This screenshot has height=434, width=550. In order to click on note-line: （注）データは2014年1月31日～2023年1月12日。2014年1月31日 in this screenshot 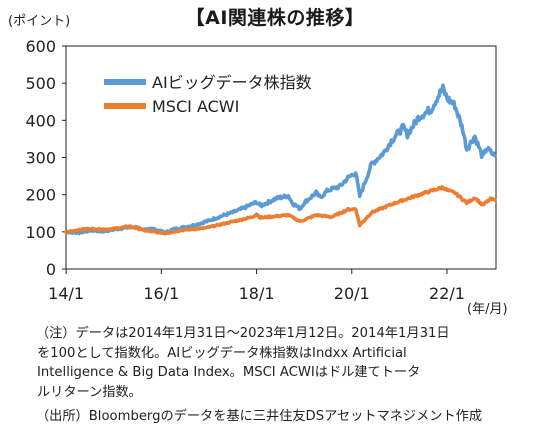, I will do `click(243, 333)`.